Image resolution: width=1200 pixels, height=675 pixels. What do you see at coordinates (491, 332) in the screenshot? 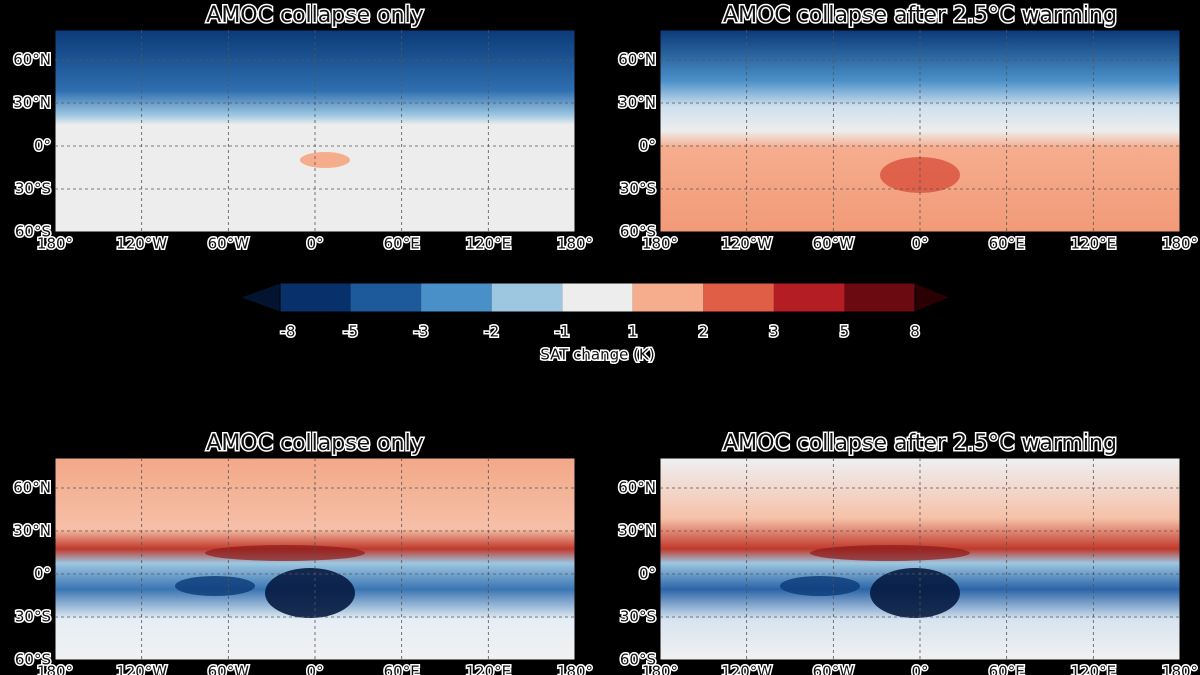
I see `colorbar-tick-label: -2` at bounding box center [491, 332].